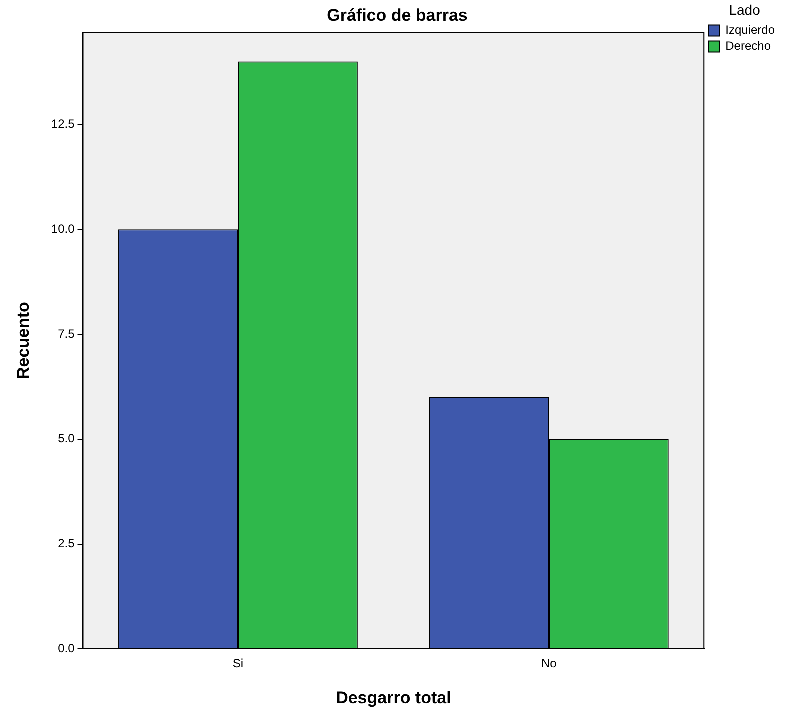  I want to click on y-axis-title: Recuento, so click(23, 341).